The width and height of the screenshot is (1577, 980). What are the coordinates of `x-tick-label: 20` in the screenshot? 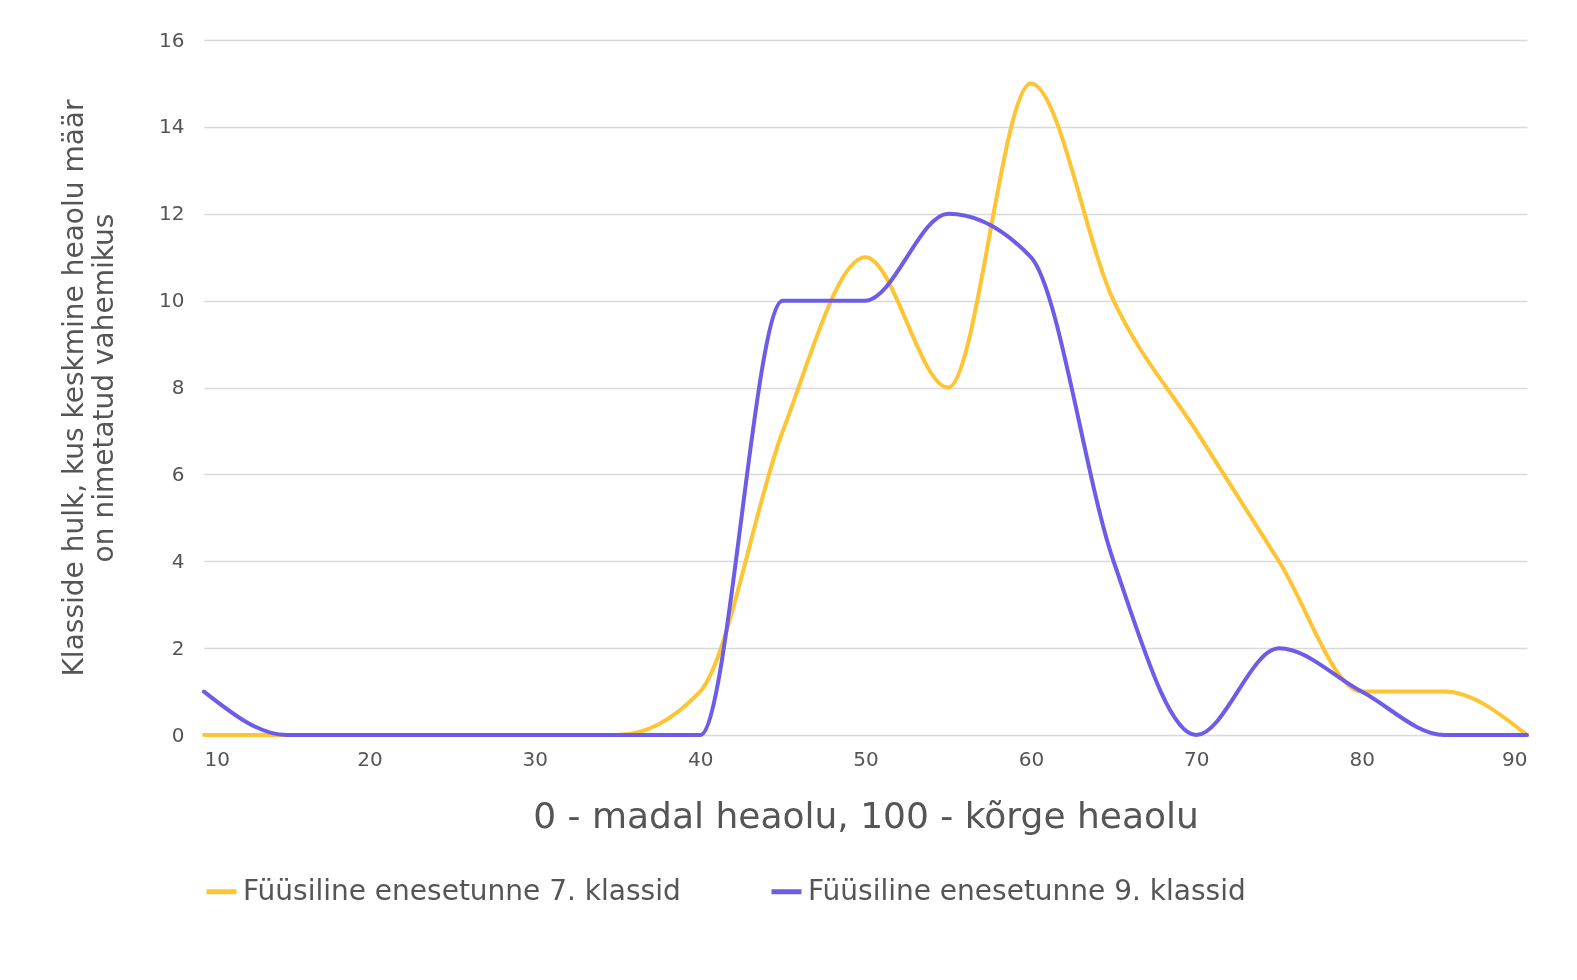 It's located at (370, 758).